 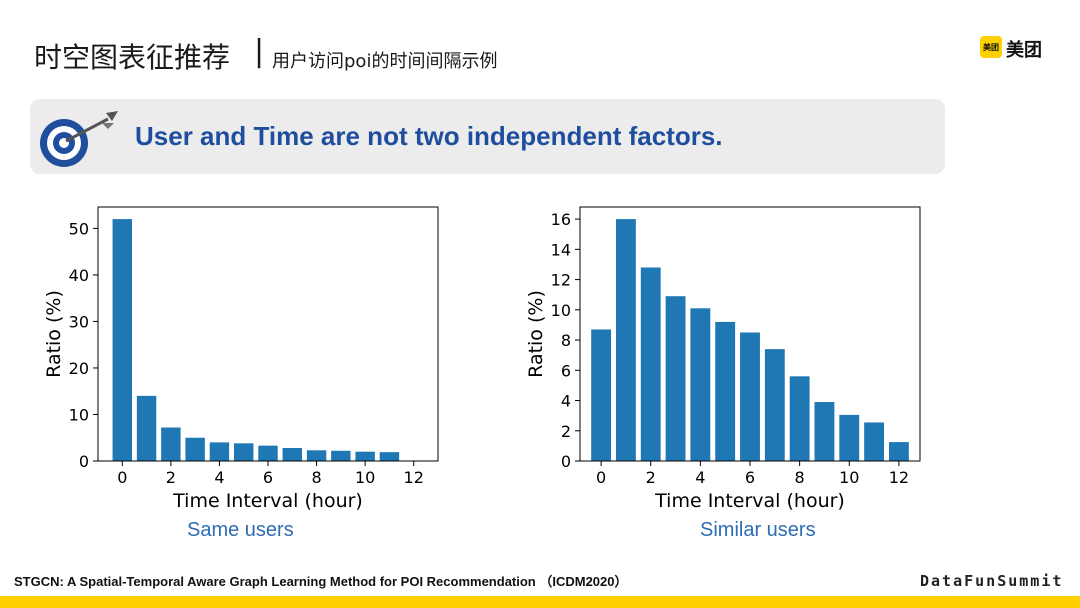 I want to click on y-tick-label: 40, so click(x=79, y=275).